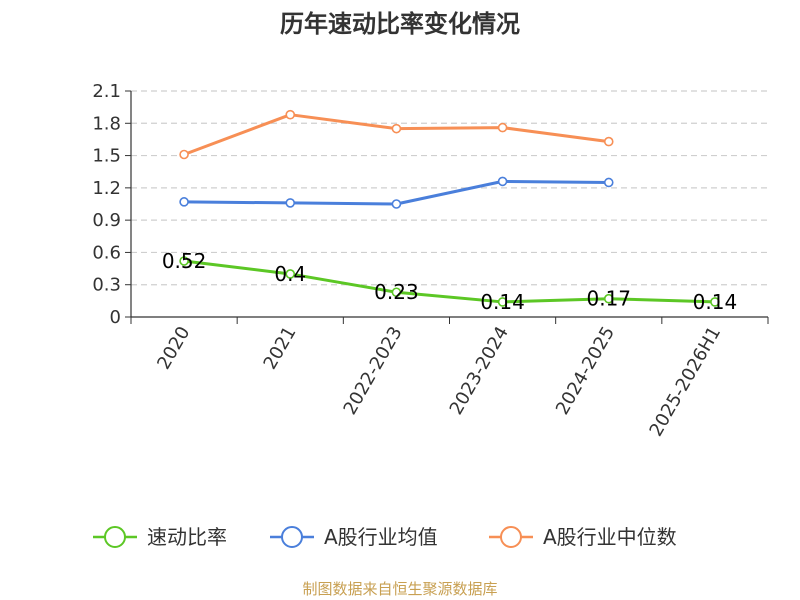  What do you see at coordinates (479, 370) in the screenshot?
I see `x-tick-label: 2023-2024` at bounding box center [479, 370].